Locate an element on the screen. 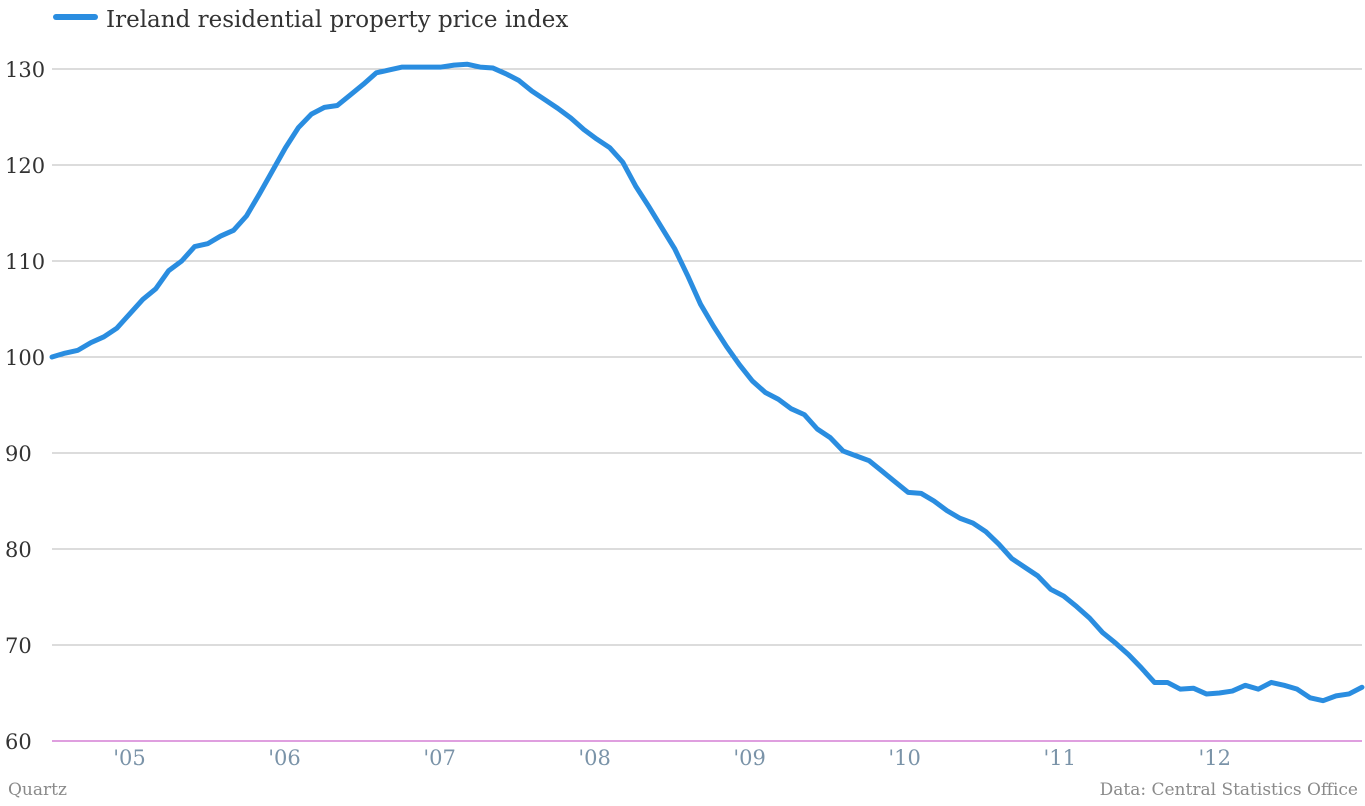 This screenshot has height=806, width=1365. x-tick-label: '09 is located at coordinates (749, 758).